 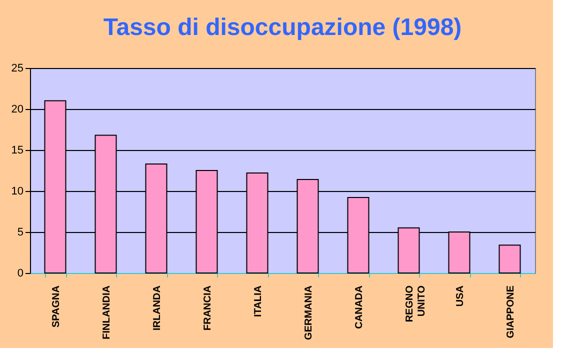 I want to click on bar, so click(x=509, y=259).